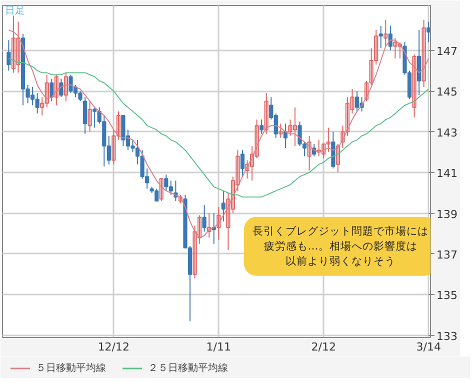 This screenshot has width=475, height=383. What do you see at coordinates (447, 173) in the screenshot?
I see `y-tick-label: 141` at bounding box center [447, 173].